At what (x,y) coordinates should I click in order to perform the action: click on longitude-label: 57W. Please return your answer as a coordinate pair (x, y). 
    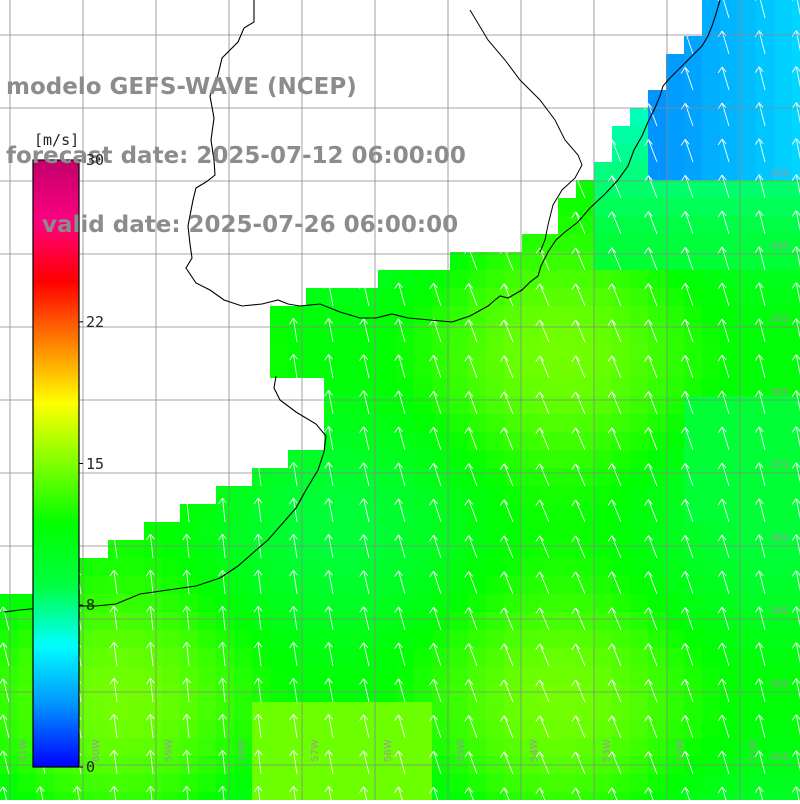
    Looking at the image, I should click on (315, 750).